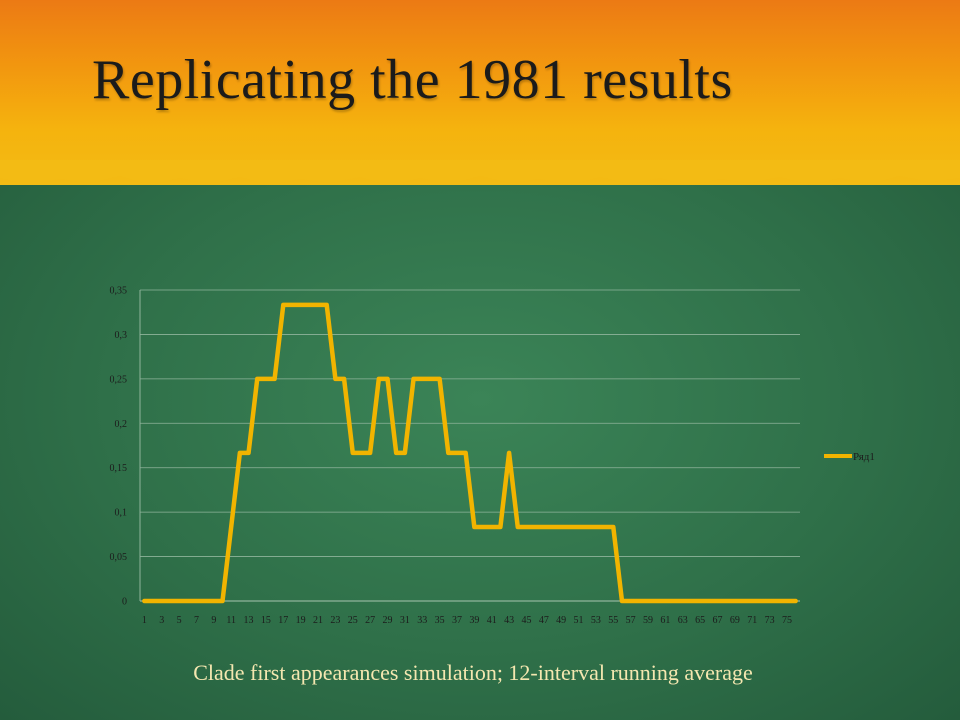  Describe the element at coordinates (121, 424) in the screenshot. I see `y-tick-label: 0,2` at that location.